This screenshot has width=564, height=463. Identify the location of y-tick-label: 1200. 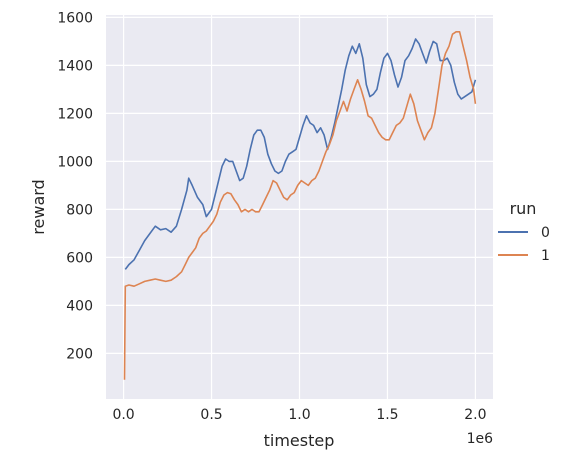
(75, 114).